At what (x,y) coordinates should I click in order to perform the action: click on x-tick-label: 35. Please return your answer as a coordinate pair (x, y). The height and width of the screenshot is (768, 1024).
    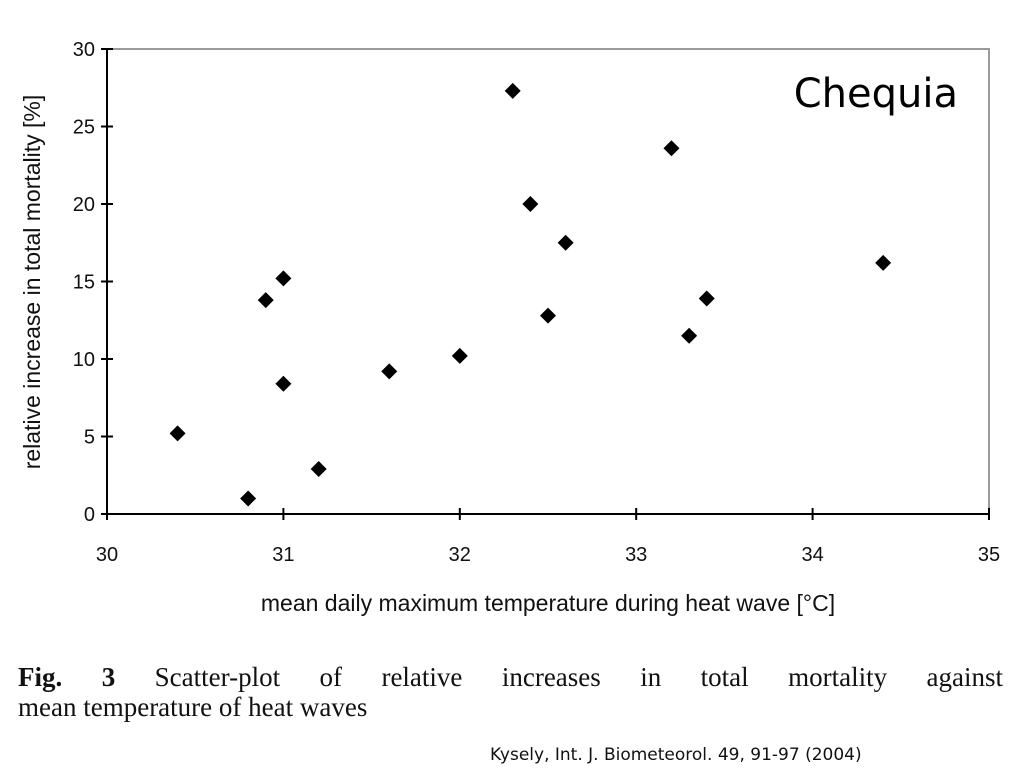
    Looking at the image, I should click on (989, 555).